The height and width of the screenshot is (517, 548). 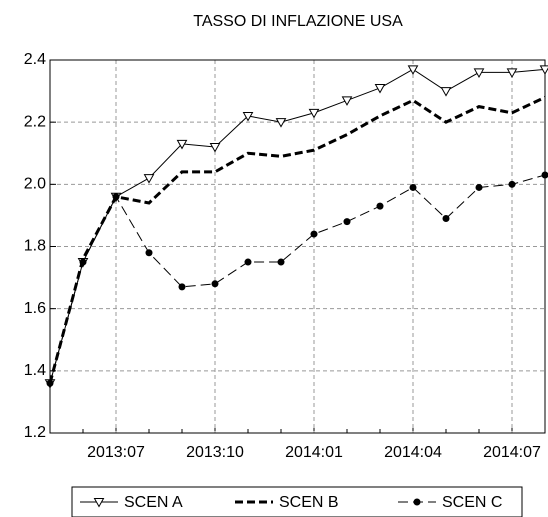 I want to click on y-tick-label: 2.2, so click(x=35, y=121).